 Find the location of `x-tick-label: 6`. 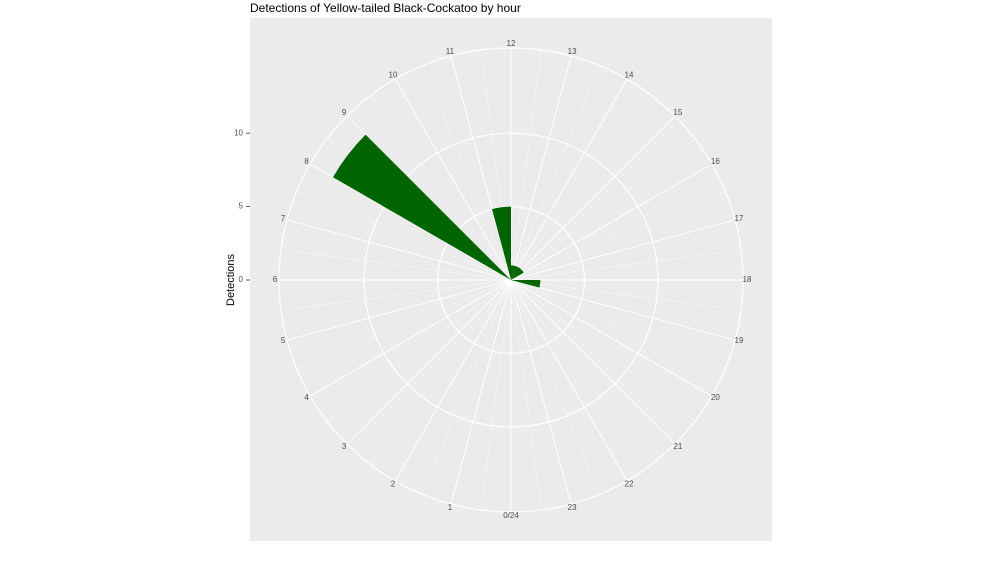

x-tick-label: 6 is located at coordinates (275, 279).